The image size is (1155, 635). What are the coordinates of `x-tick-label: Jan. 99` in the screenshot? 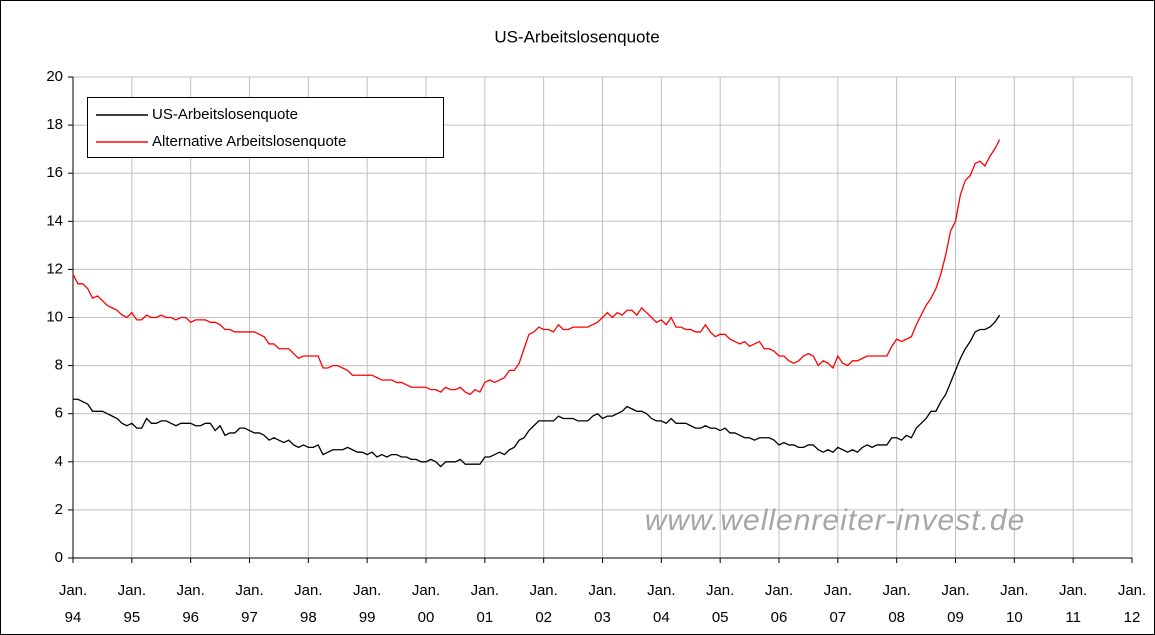 It's located at (367, 604).